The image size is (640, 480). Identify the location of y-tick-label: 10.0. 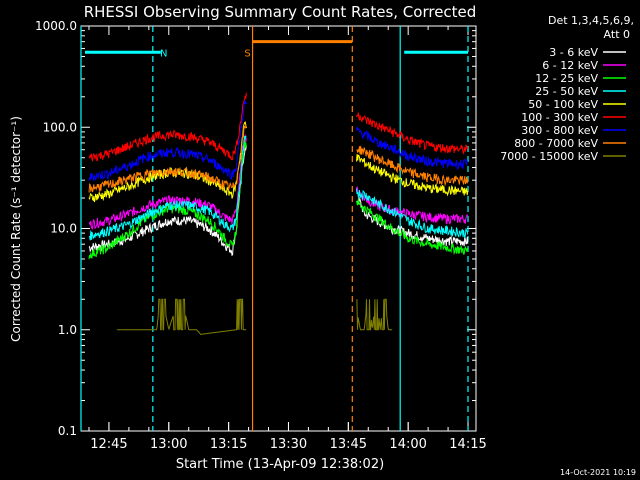
(63, 229).